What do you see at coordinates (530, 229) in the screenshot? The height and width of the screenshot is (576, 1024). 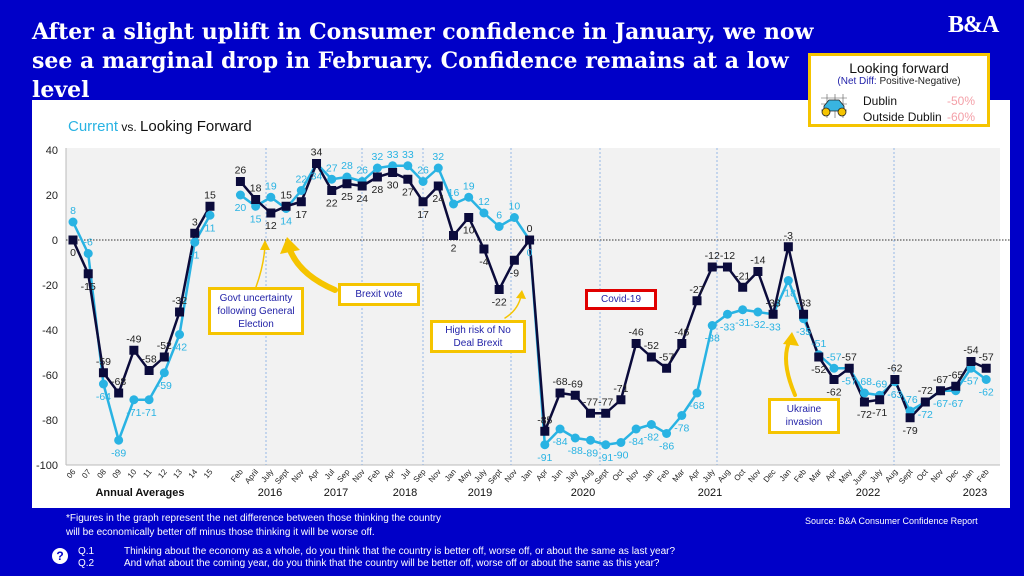 I see `data-label-current: 0` at bounding box center [530, 229].